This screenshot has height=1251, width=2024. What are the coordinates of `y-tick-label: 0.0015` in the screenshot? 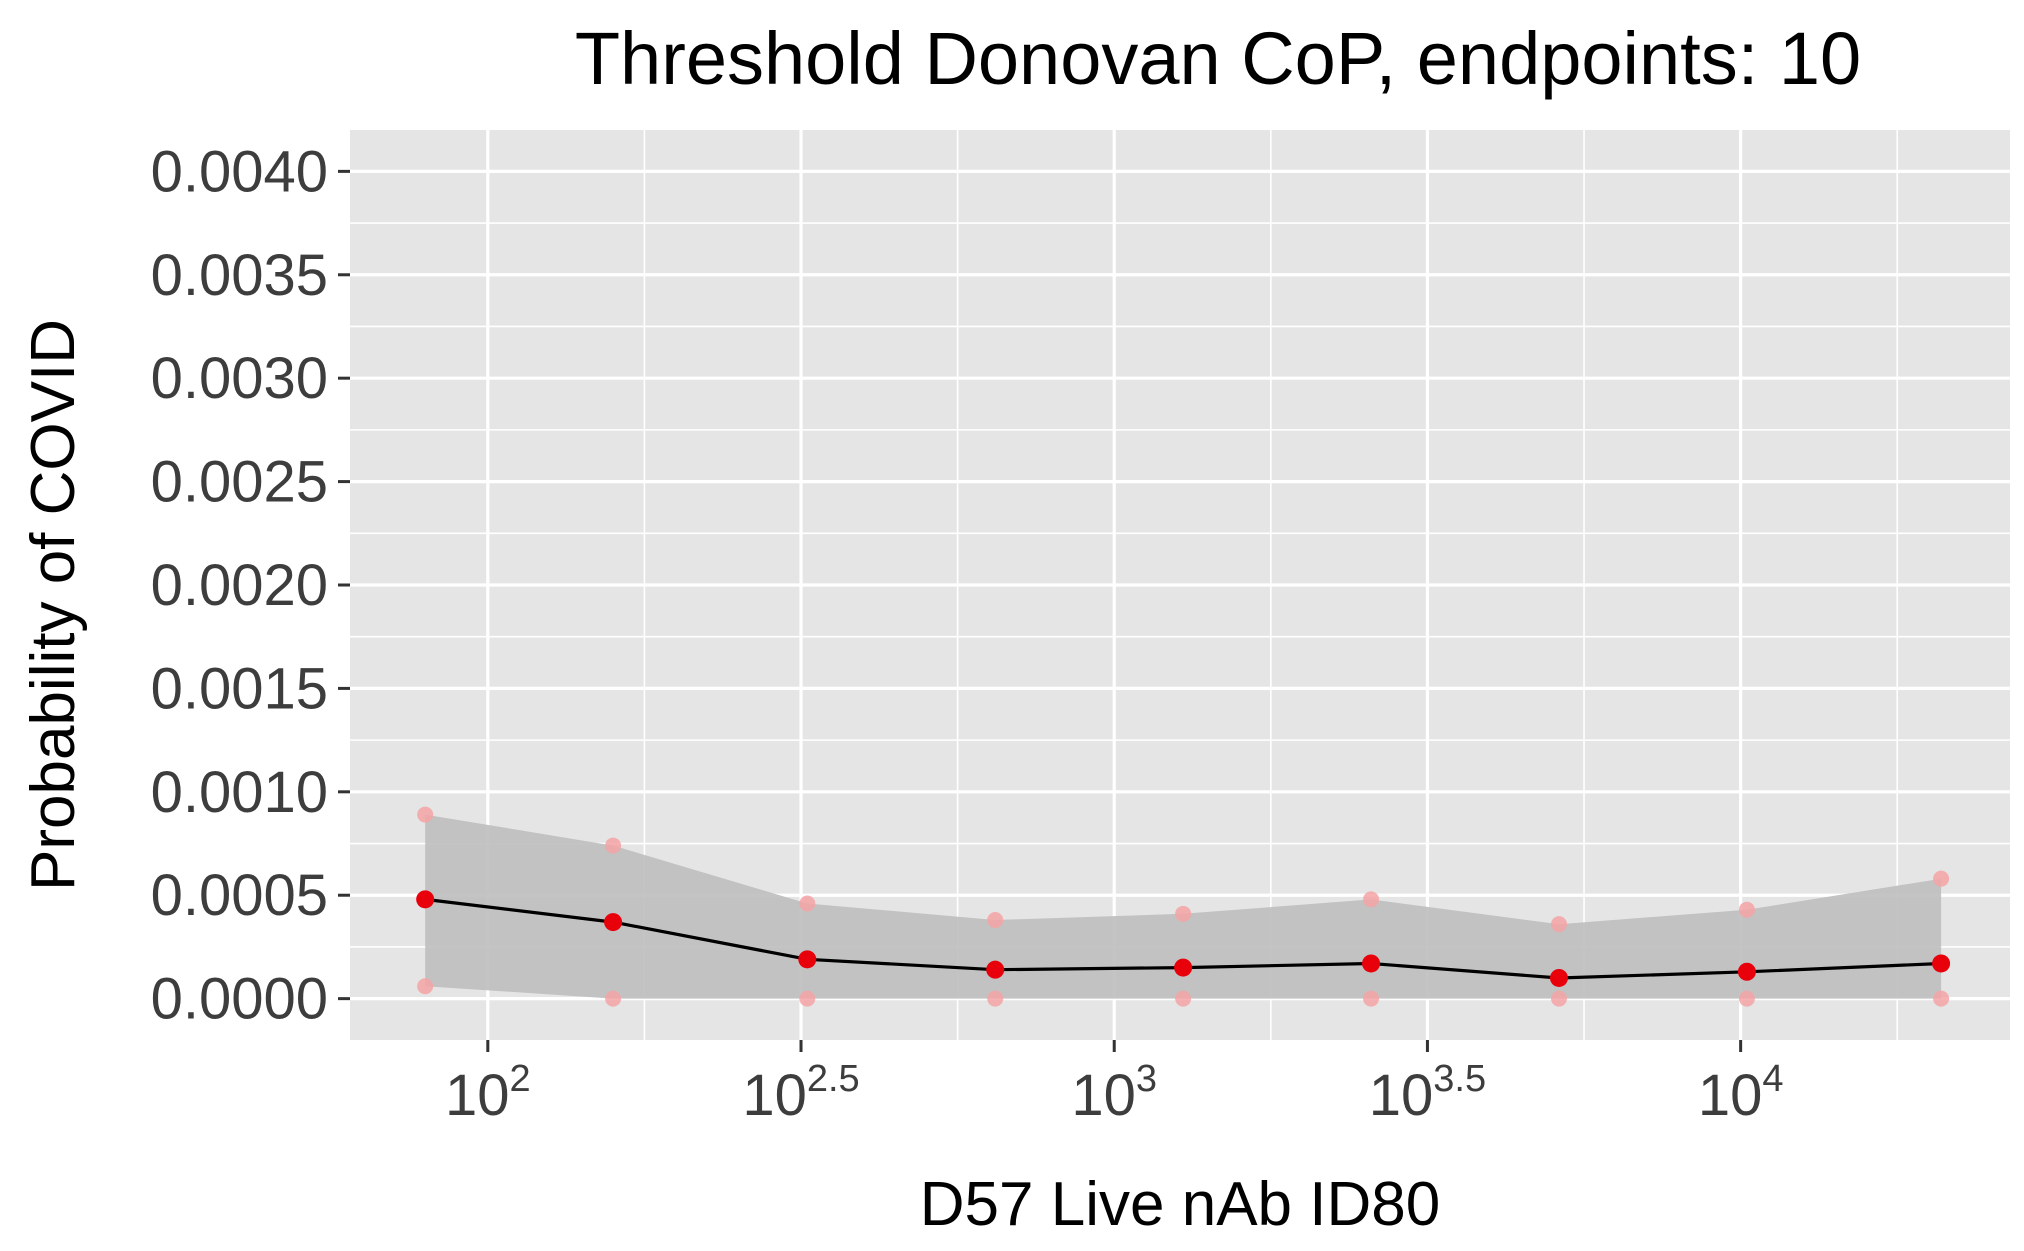 It's located at (239, 688).